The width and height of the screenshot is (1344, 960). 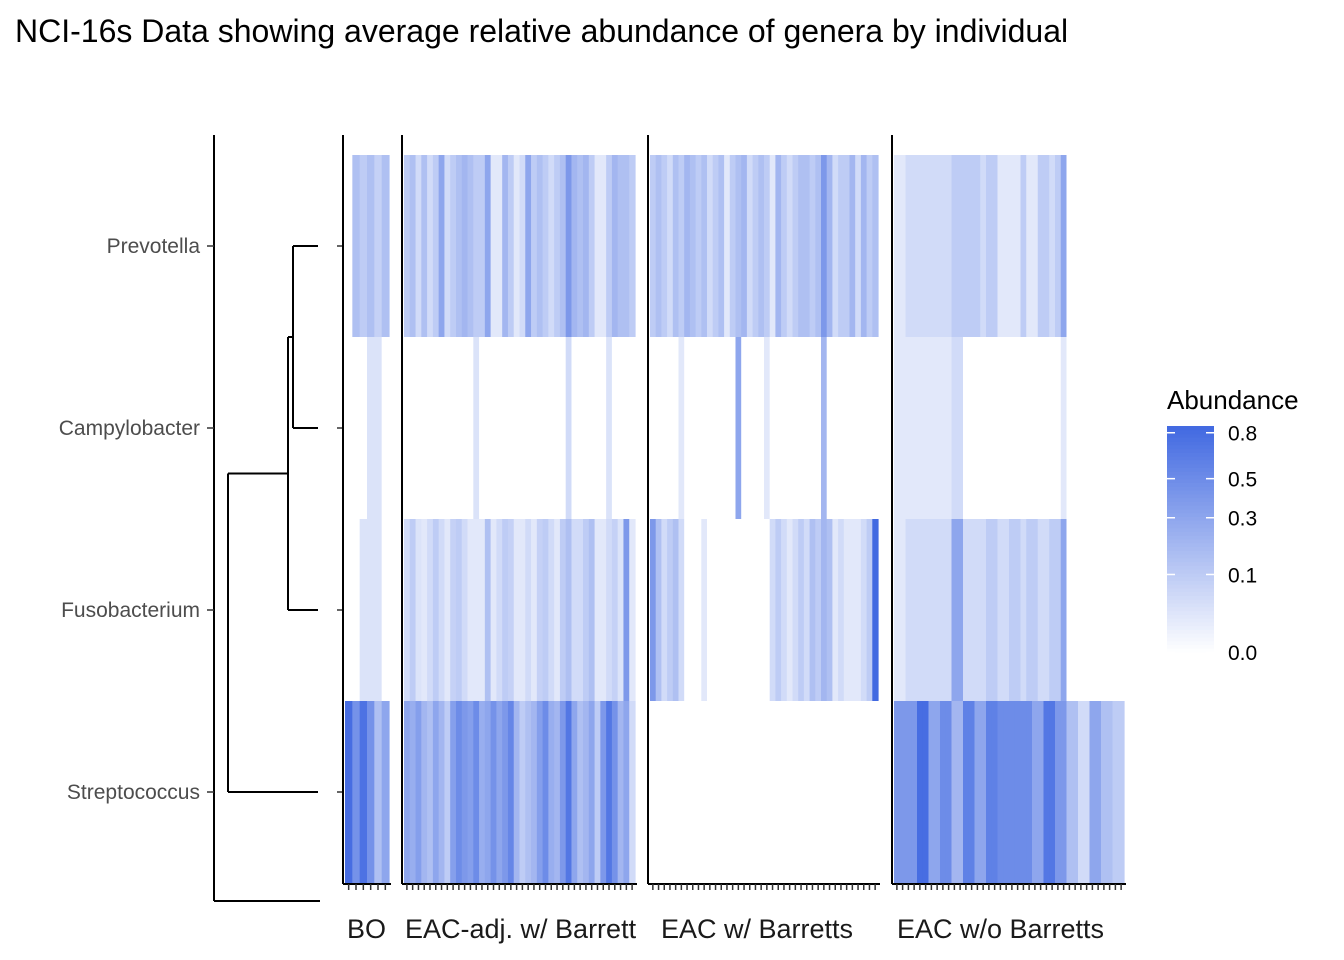 I want to click on facet-label: EAC w/o Barretts, so click(x=1000, y=929).